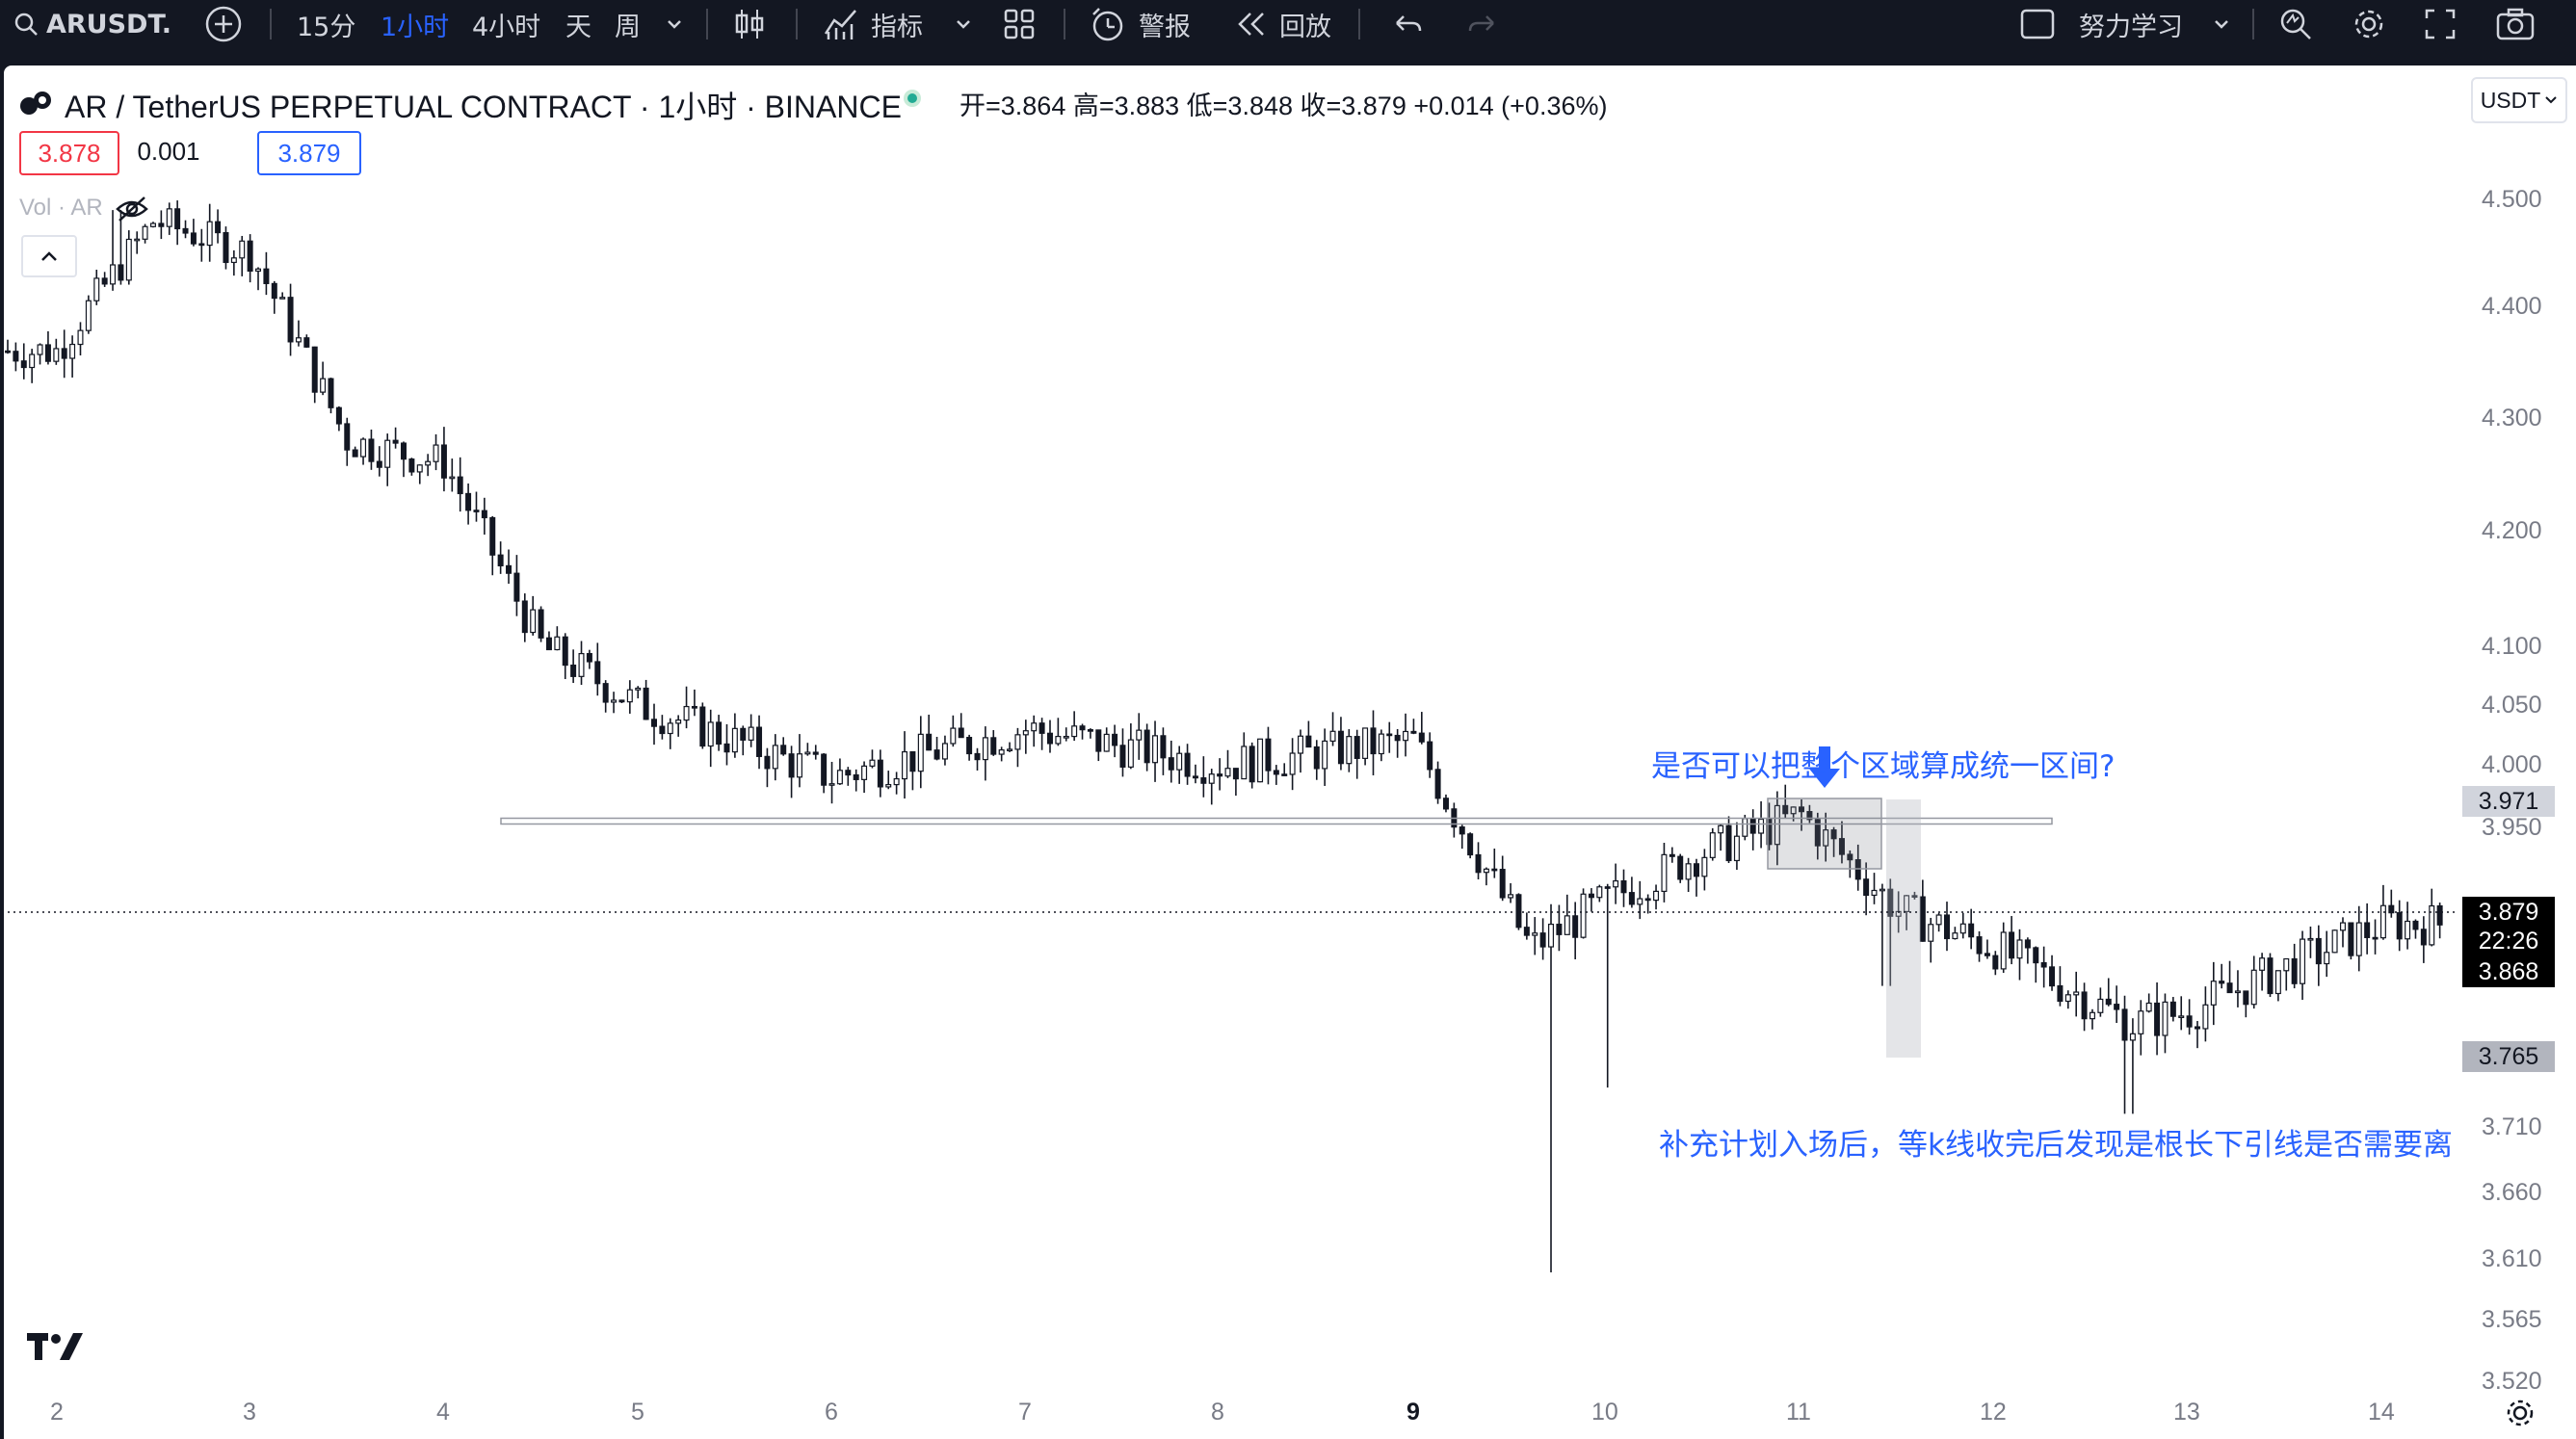 The width and height of the screenshot is (2576, 1439). Describe the element at coordinates (1825, 834) in the screenshot. I see `range-box` at that location.